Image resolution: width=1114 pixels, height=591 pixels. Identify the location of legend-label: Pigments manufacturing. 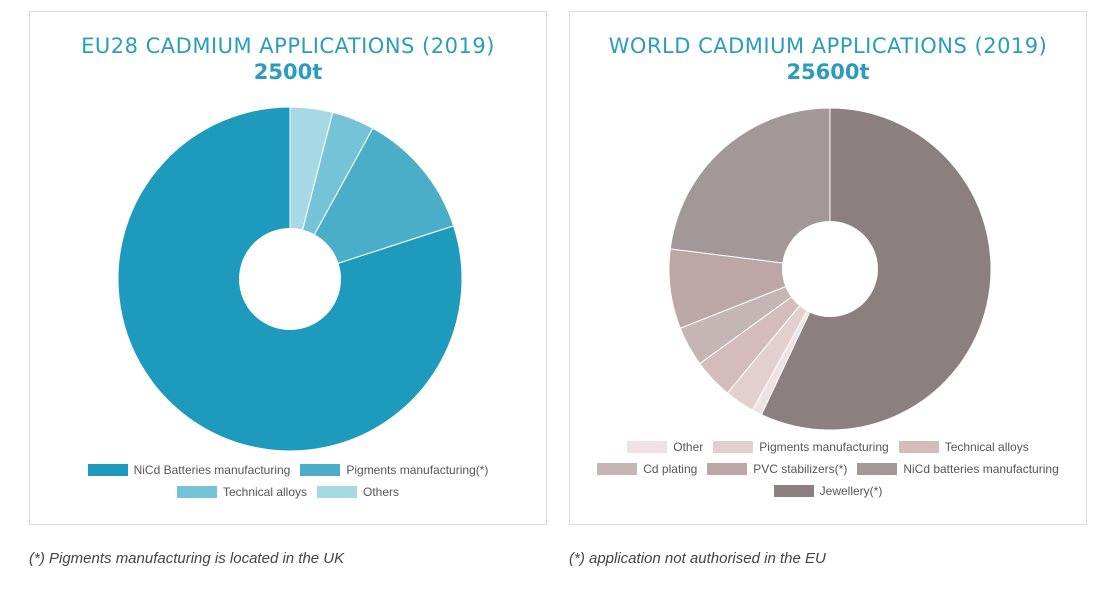
(824, 446).